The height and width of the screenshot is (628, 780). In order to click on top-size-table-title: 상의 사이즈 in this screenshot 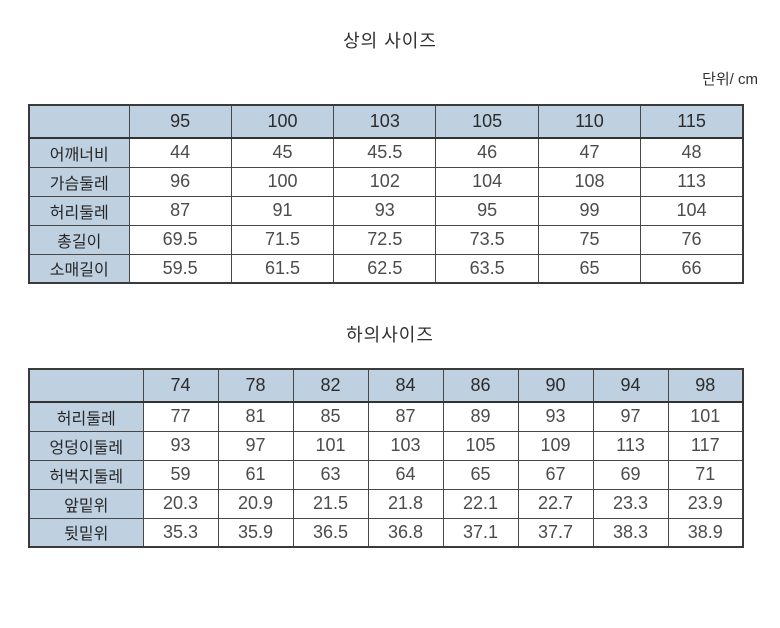, I will do `click(390, 41)`.